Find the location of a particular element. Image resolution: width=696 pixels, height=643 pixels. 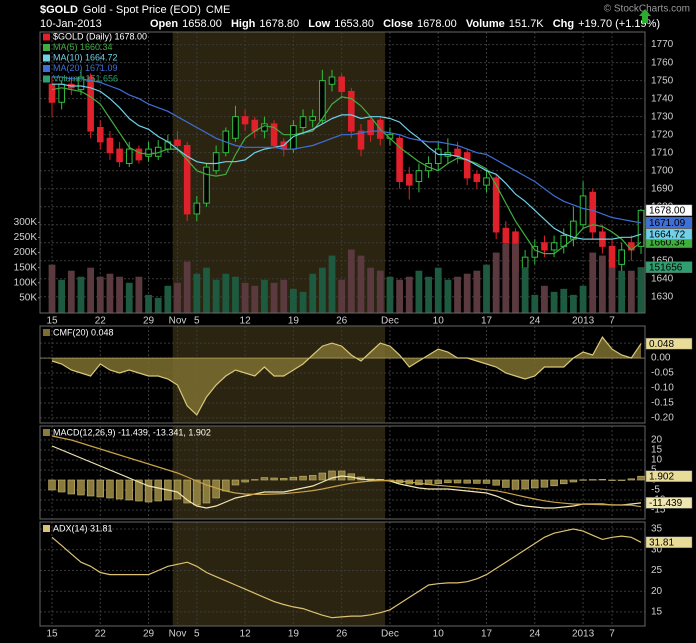

legend-label: MA(10) 1664.72 is located at coordinates (85, 57).